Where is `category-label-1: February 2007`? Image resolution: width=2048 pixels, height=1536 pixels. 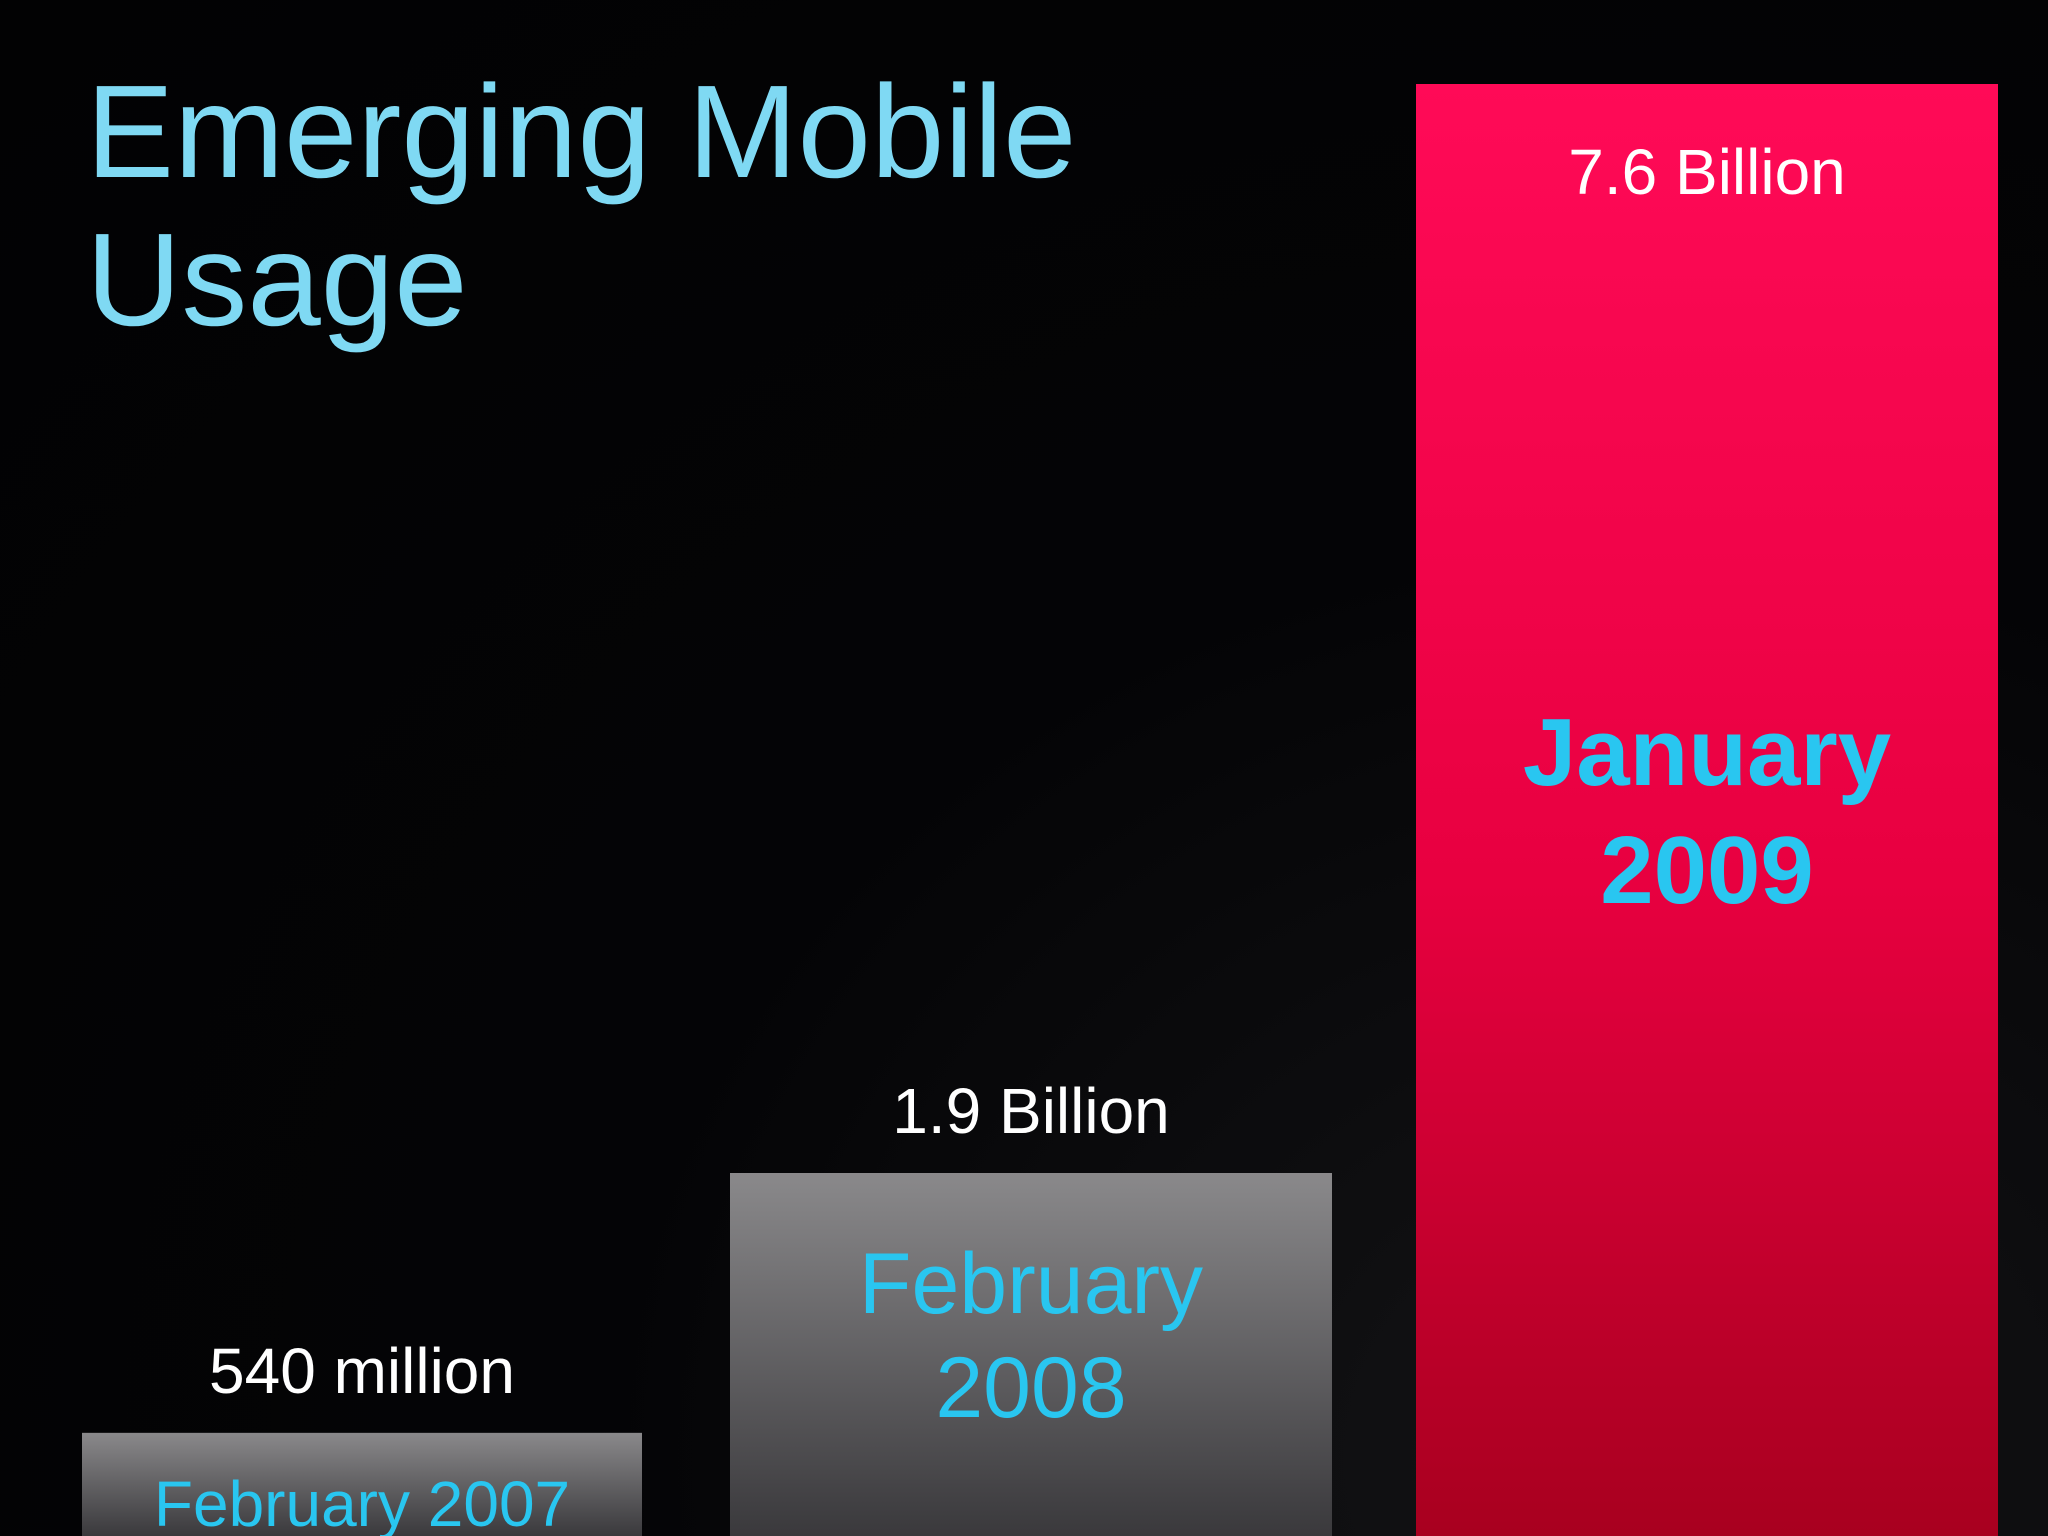
category-label-1: February 2007 is located at coordinates (362, 1502).